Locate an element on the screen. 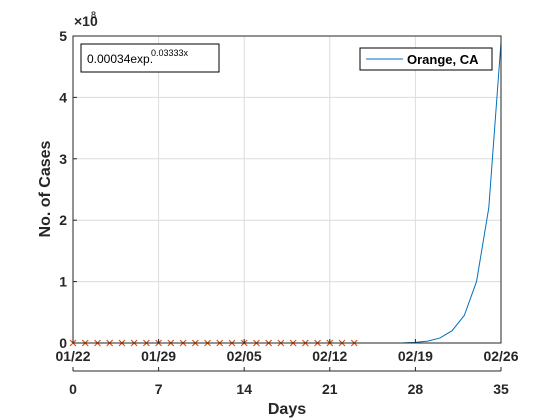 This screenshot has height=420, width=560. y-exponent-base: ×10 is located at coordinates (86, 21).